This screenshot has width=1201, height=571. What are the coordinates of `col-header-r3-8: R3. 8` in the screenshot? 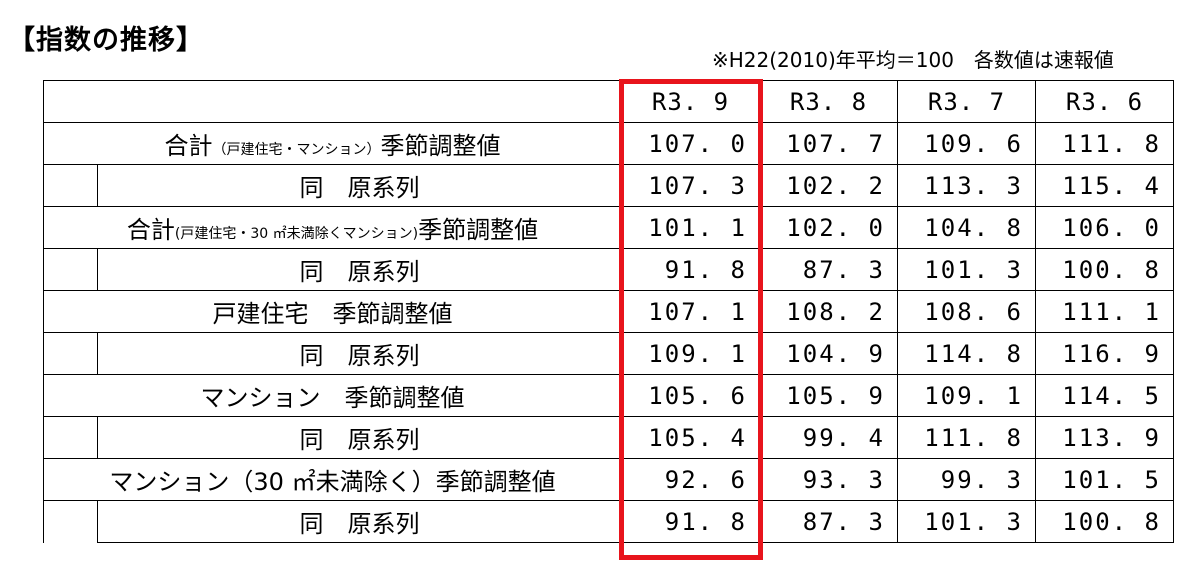 It's located at (828, 101).